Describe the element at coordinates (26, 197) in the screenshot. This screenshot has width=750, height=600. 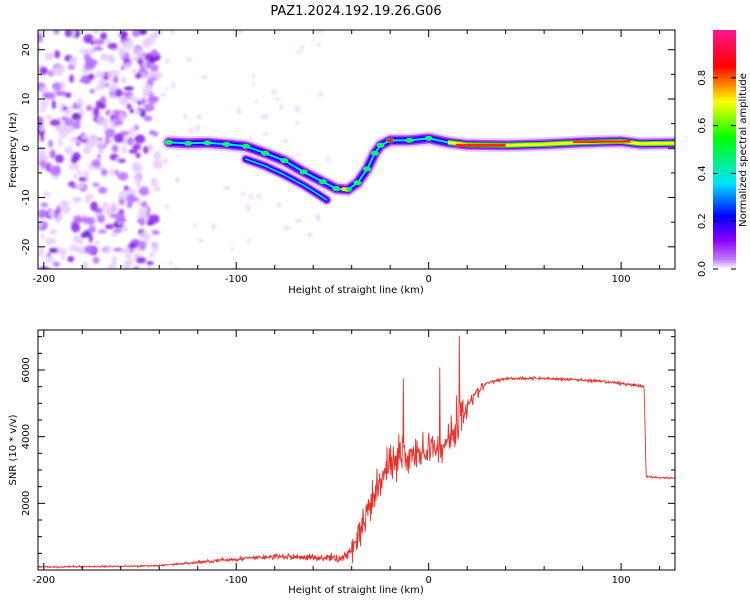
I see `y-tick-label: -10` at that location.